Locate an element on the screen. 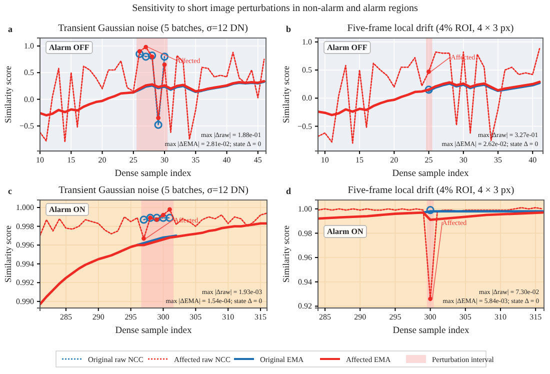  text: c is located at coordinates (10, 191).